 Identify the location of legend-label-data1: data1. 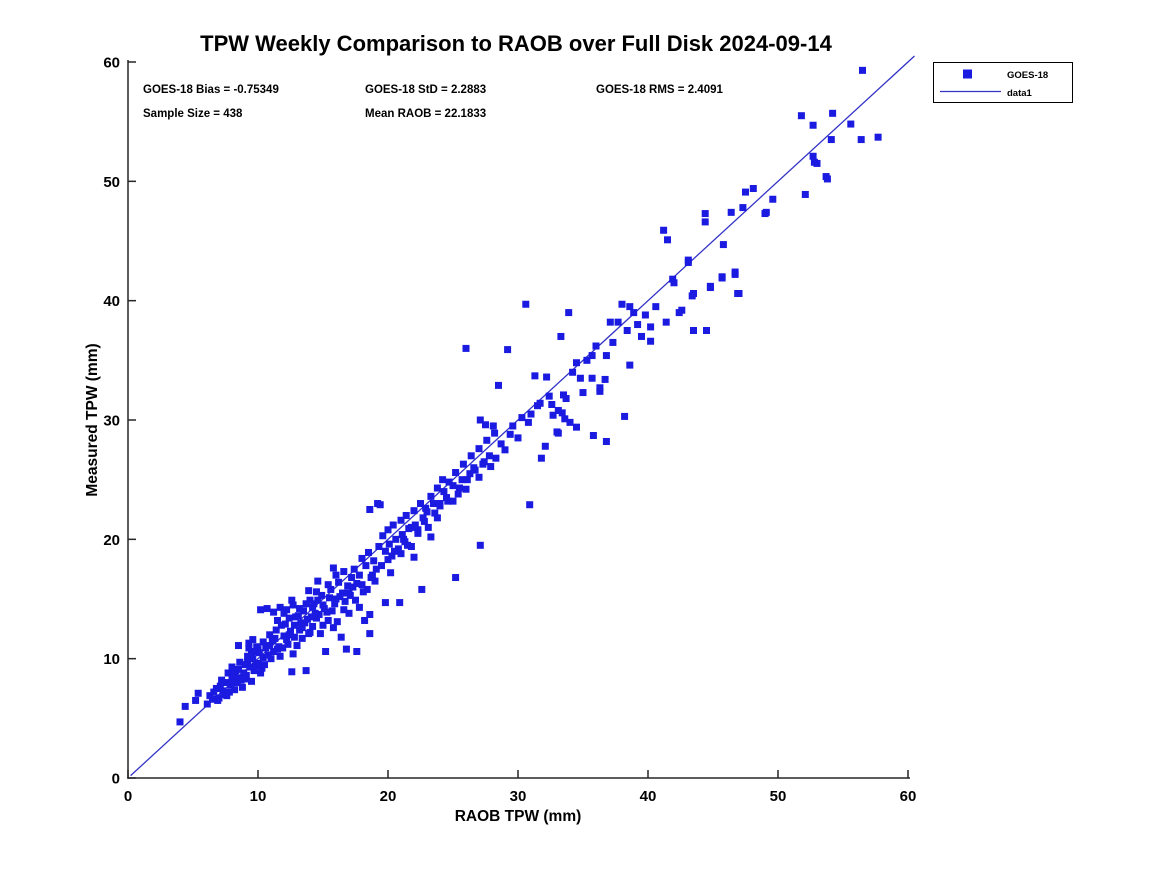
(1020, 93).